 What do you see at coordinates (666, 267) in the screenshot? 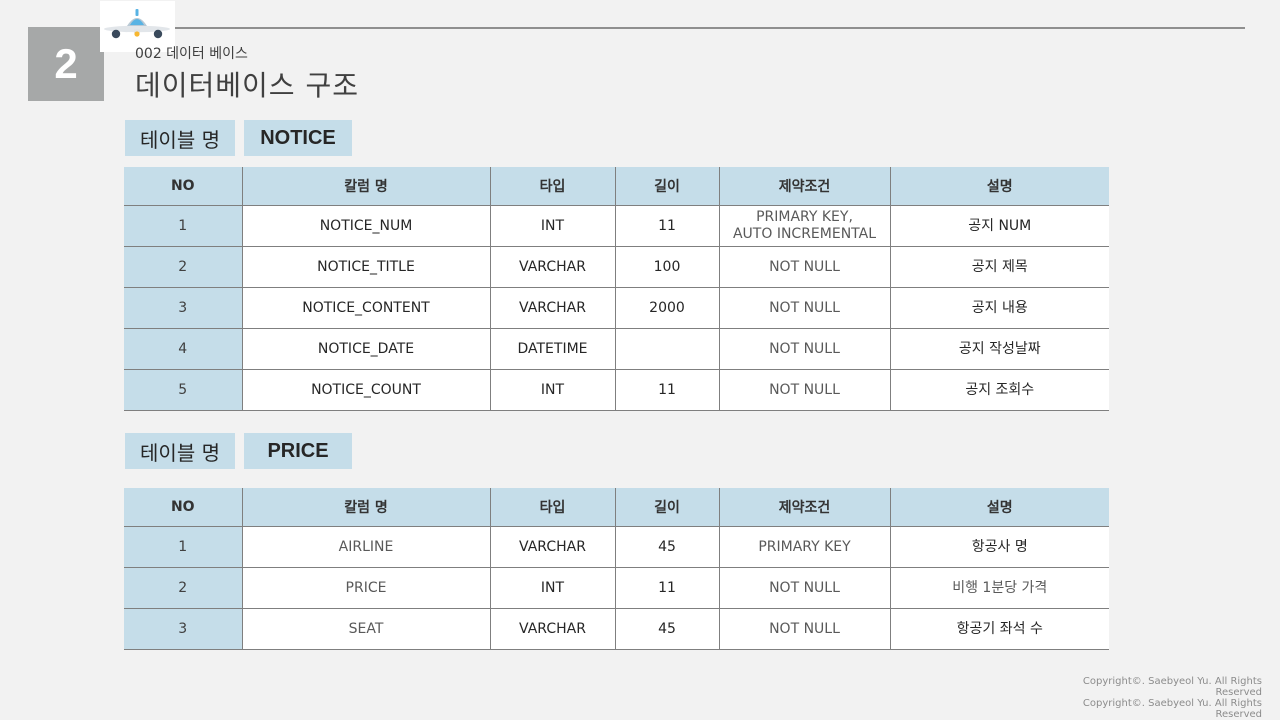
I see `cell-length: 100` at bounding box center [666, 267].